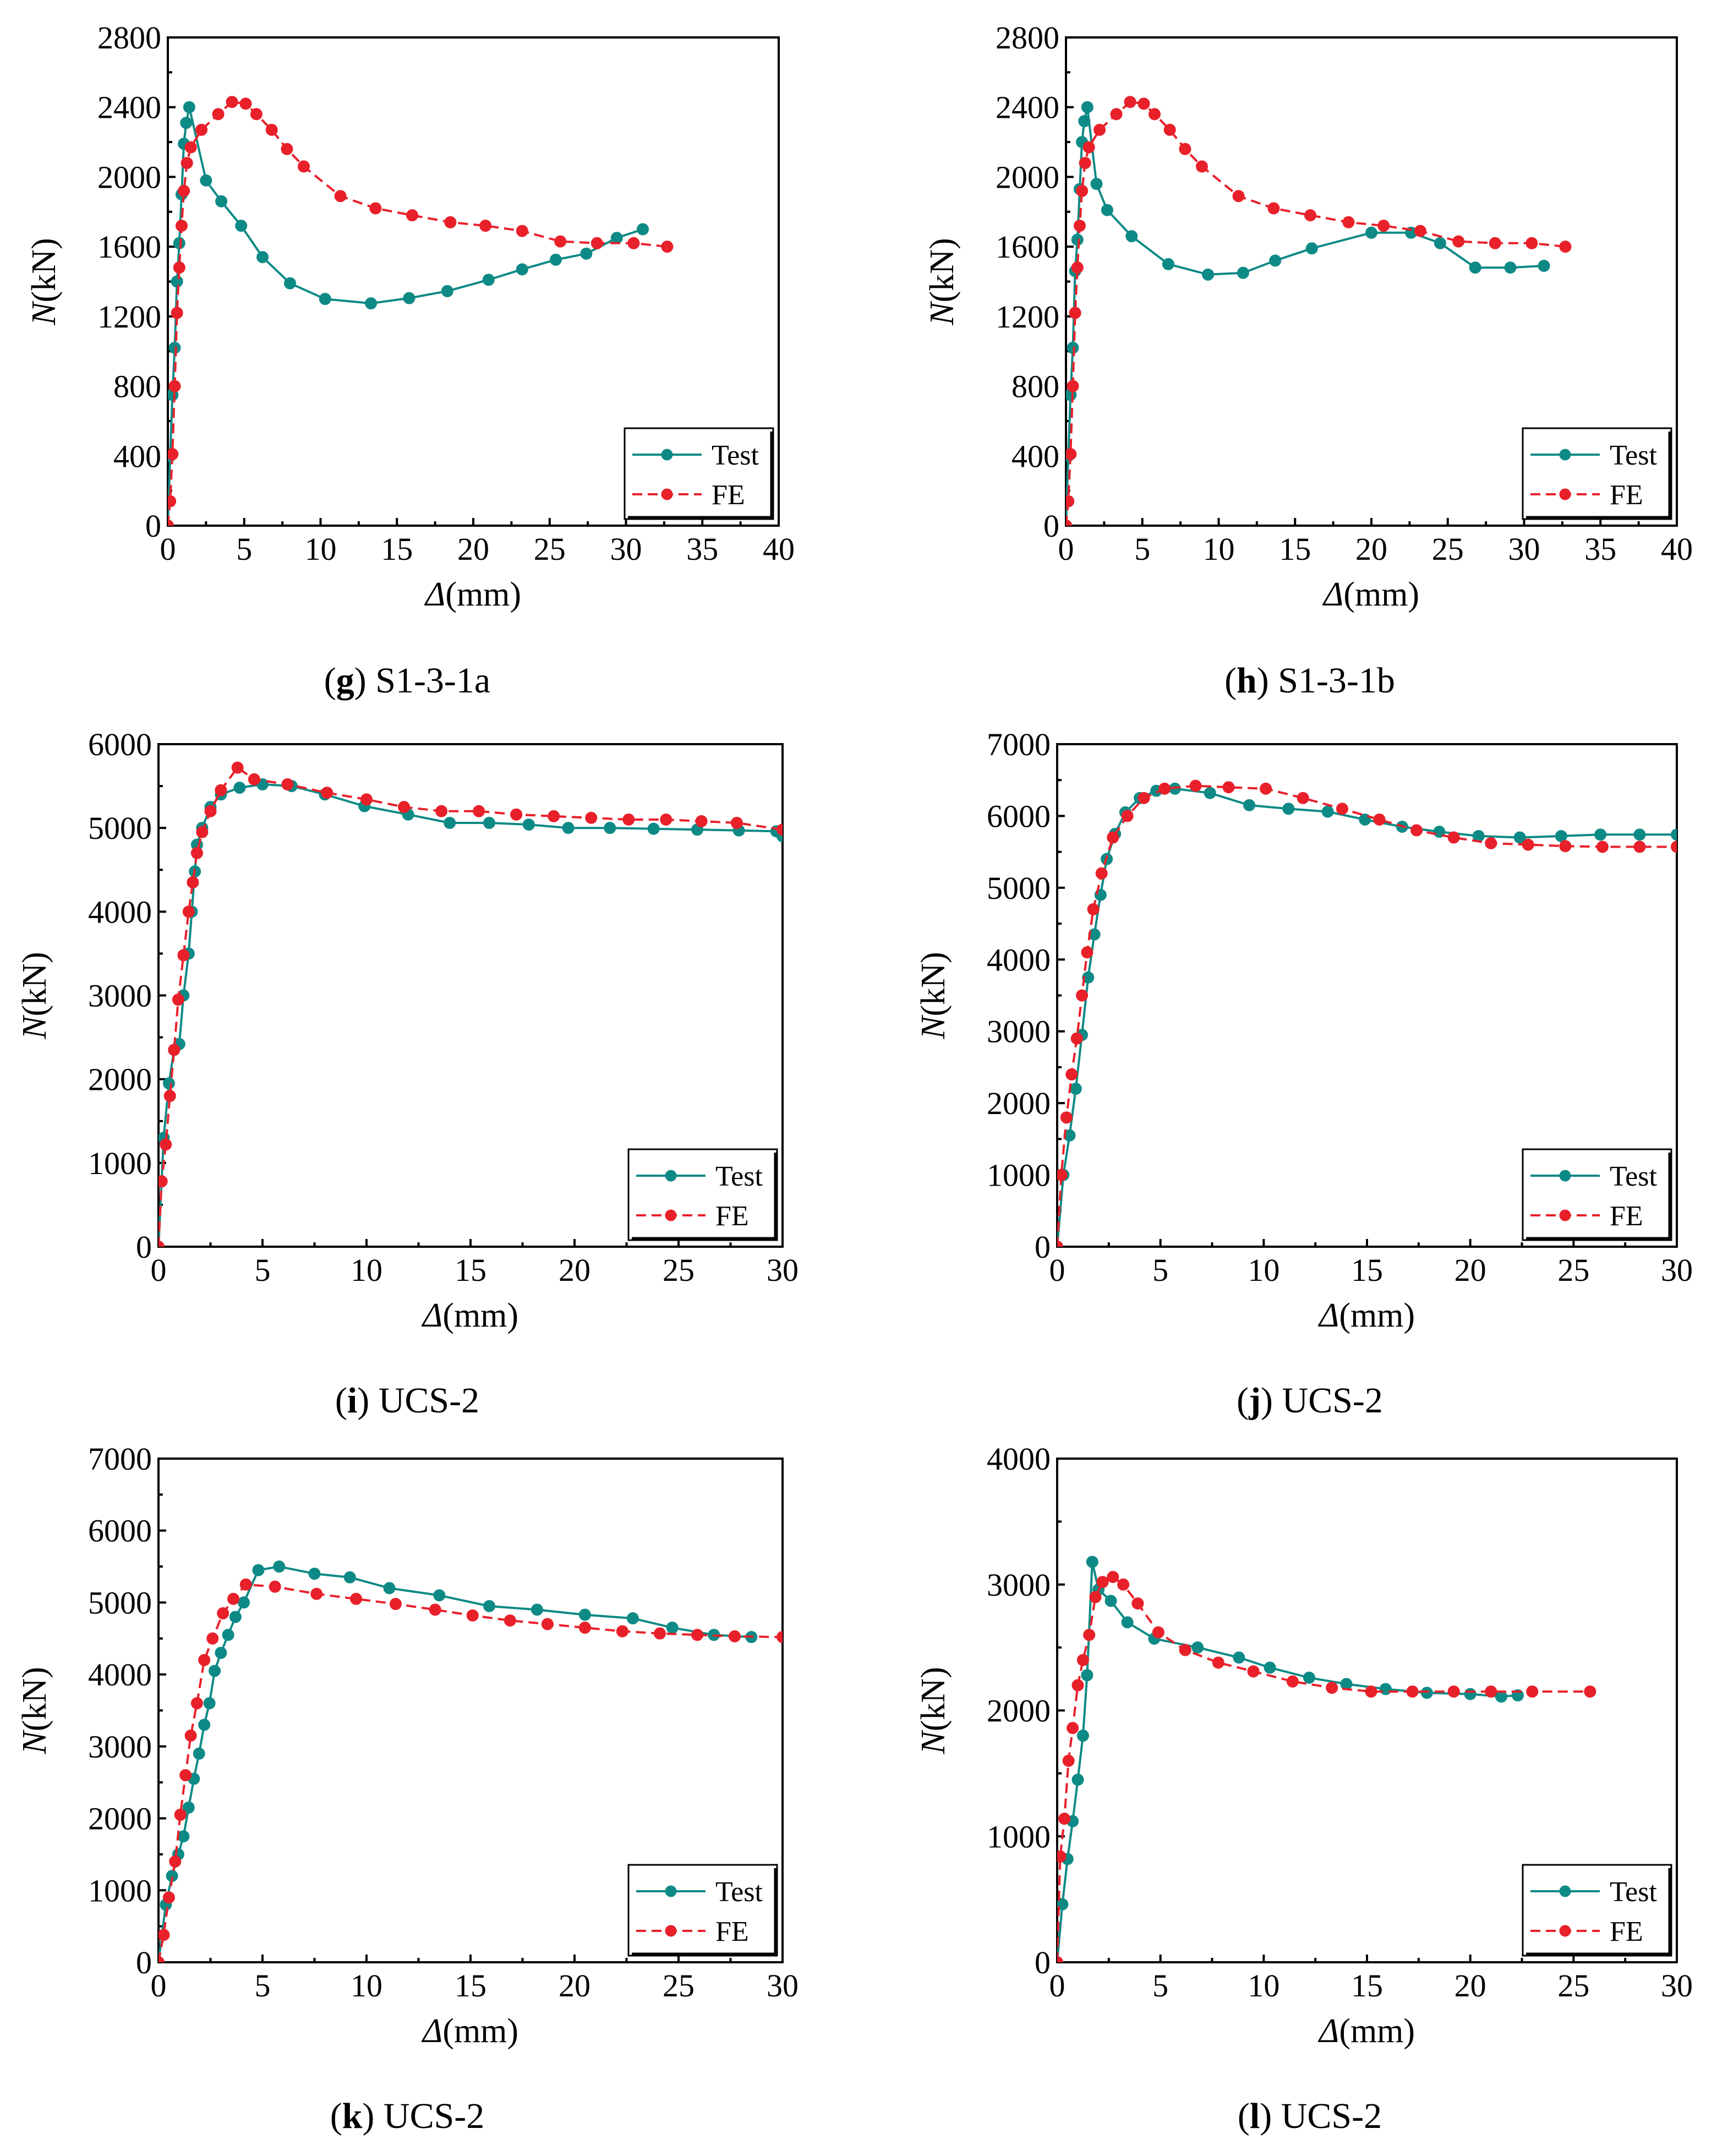 The height and width of the screenshot is (2156, 1717). What do you see at coordinates (1231, 681) in the screenshot?
I see `caption-open: (` at bounding box center [1231, 681].